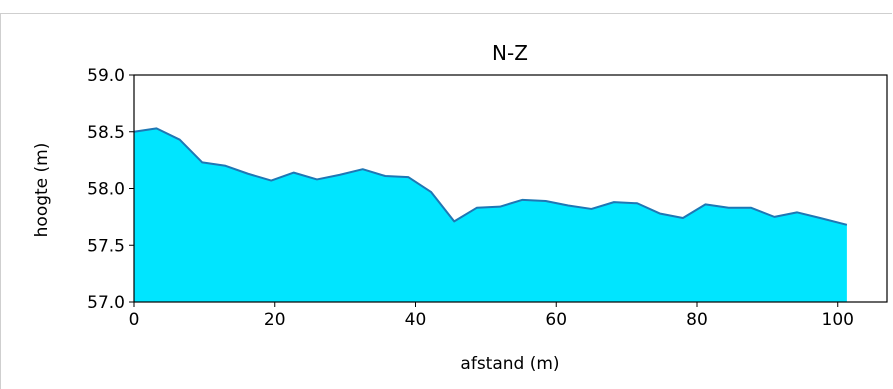  I want to click on chart-title: N-Z, so click(510, 53).